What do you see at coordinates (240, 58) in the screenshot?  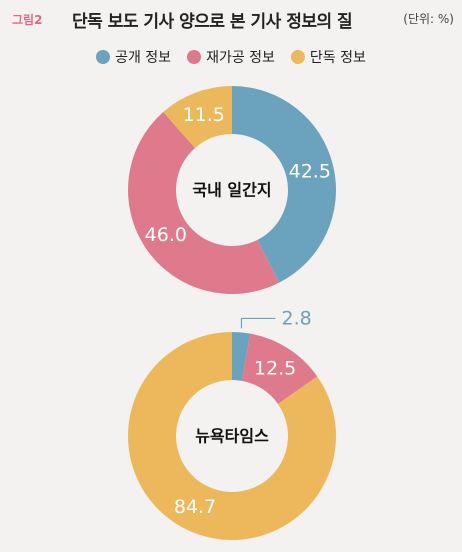 I see `legend-label-reprocessed: 재가공 정보` at bounding box center [240, 58].